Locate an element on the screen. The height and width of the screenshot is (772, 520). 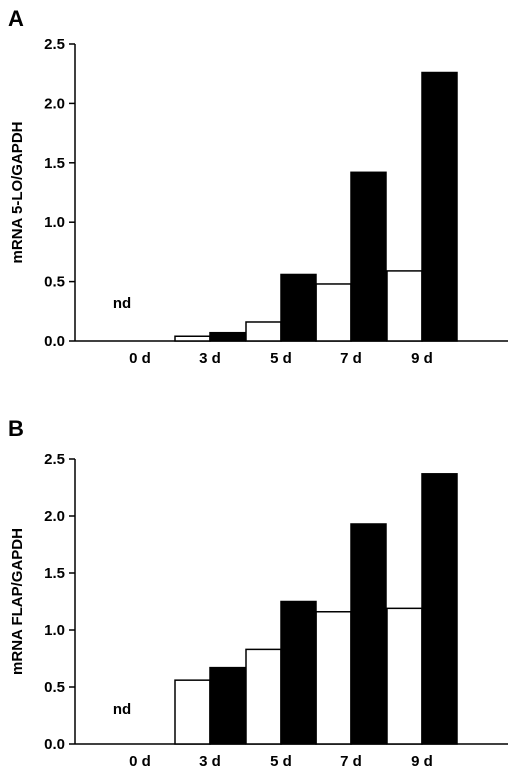
panel-letter-a: A is located at coordinates (16, 18).